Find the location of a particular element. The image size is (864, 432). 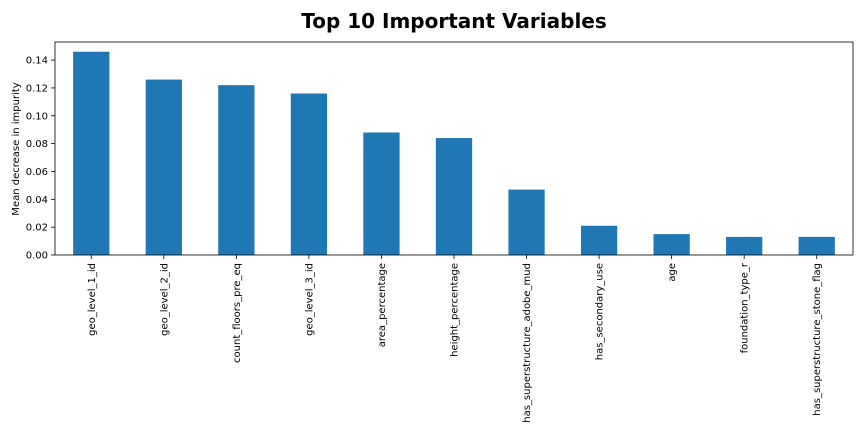

x-tick-label: age is located at coordinates (672, 272).